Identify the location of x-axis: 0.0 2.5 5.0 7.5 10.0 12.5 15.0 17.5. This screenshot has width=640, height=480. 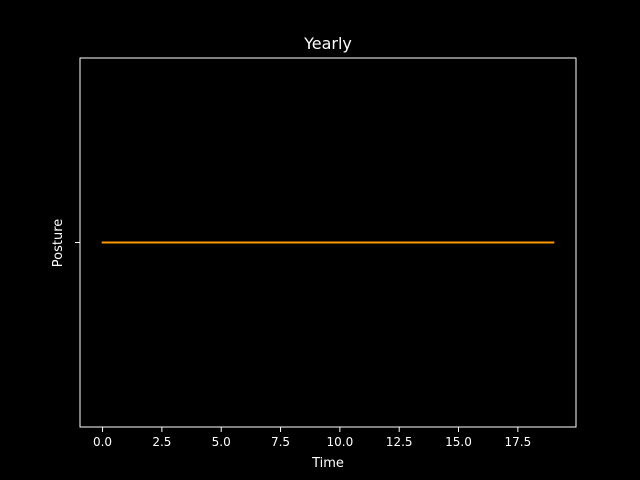
(312, 438).